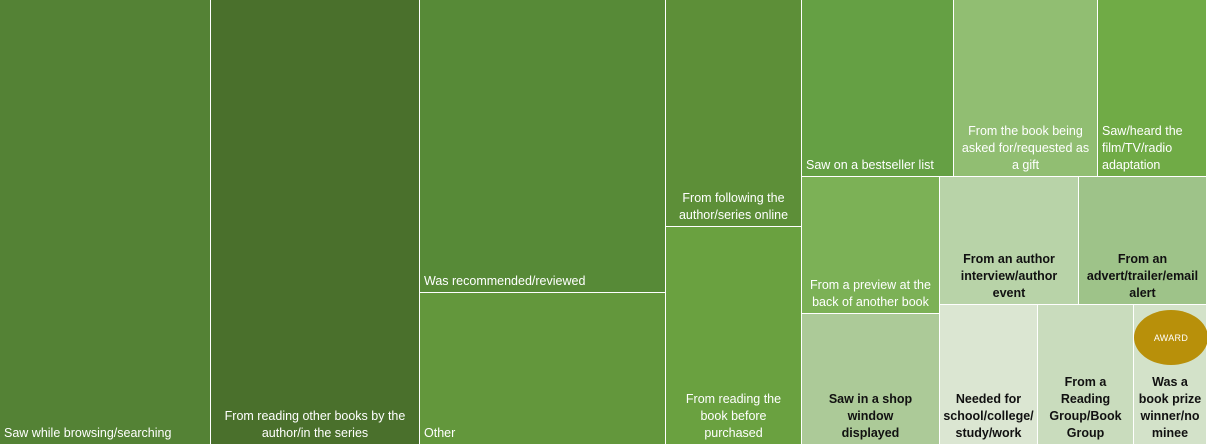  I want to click on award-badge: AWARD, so click(1170, 337).